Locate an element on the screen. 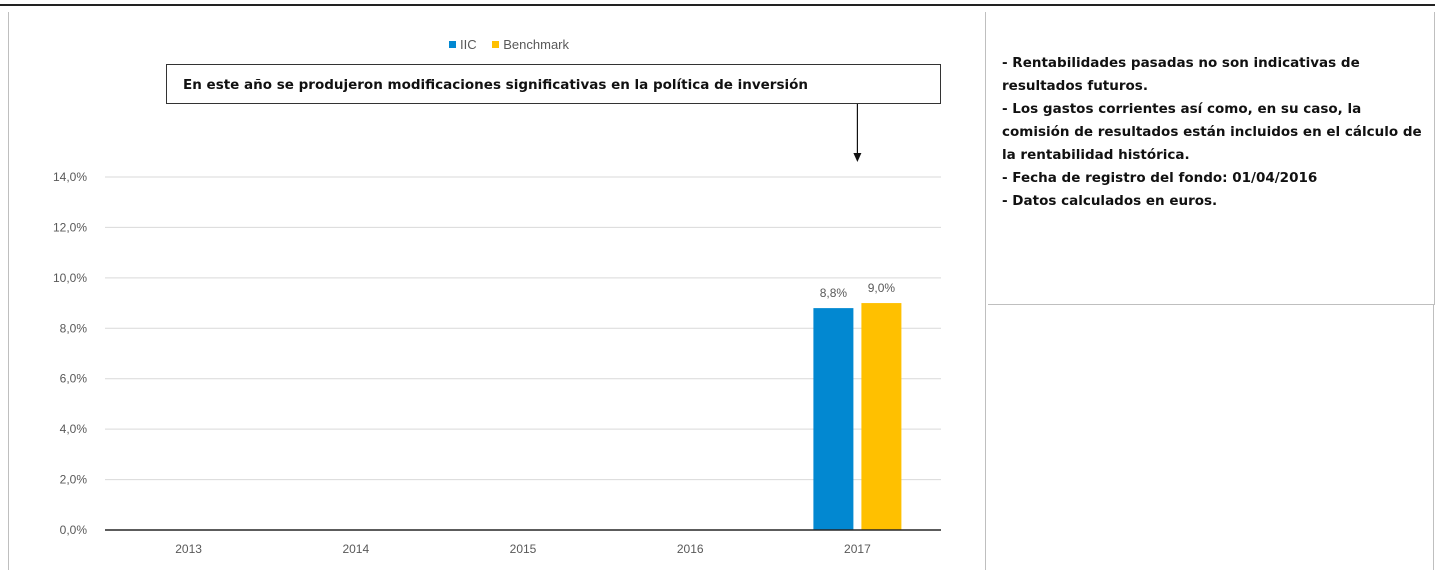 The width and height of the screenshot is (1435, 570). bar-benchmark is located at coordinates (881, 416).